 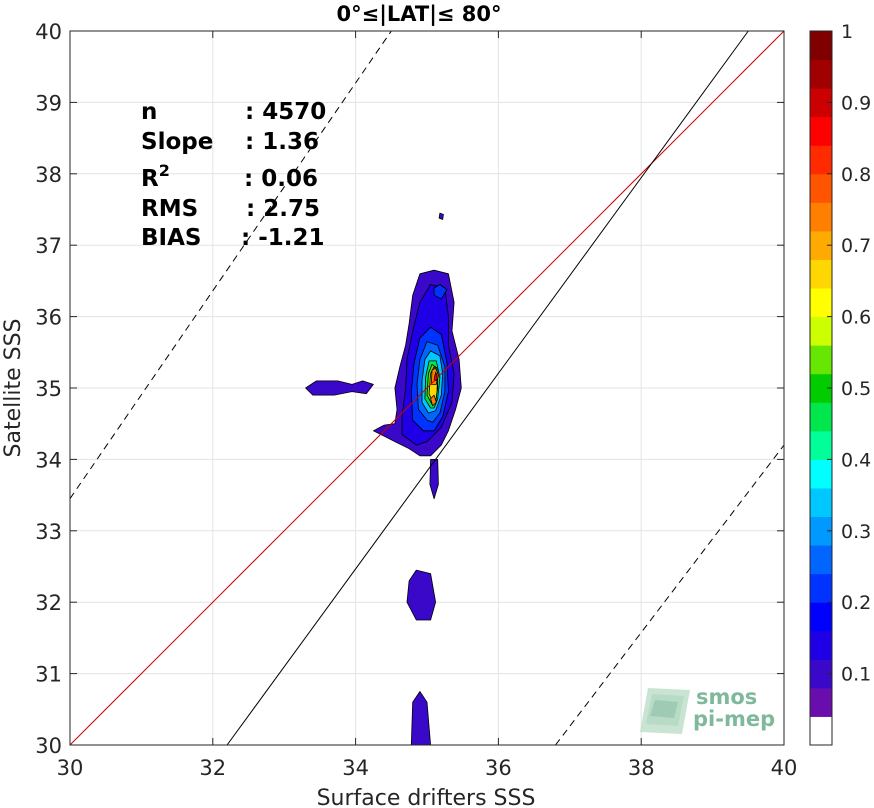 I want to click on x-tick-label: 32, so click(x=212, y=768).